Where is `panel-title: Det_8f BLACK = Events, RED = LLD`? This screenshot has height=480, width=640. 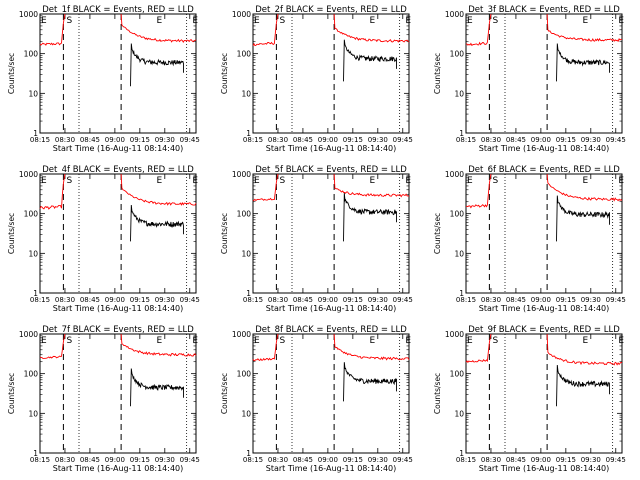
panel-title: Det_8f BLACK = Events, RED = LLD is located at coordinates (331, 330).